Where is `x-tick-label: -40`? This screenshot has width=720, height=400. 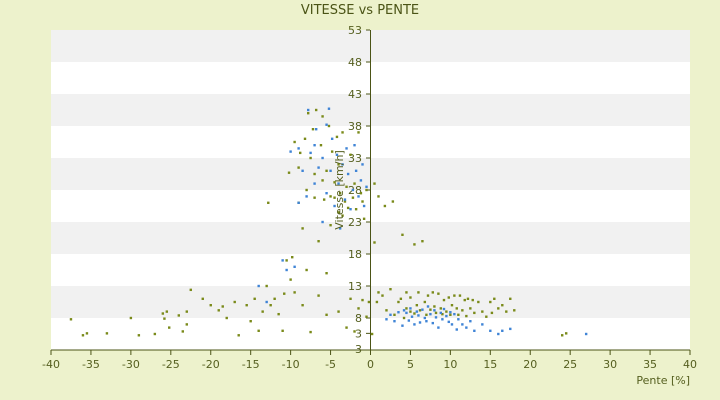 x-tick-label: -40 is located at coordinates (51, 364).